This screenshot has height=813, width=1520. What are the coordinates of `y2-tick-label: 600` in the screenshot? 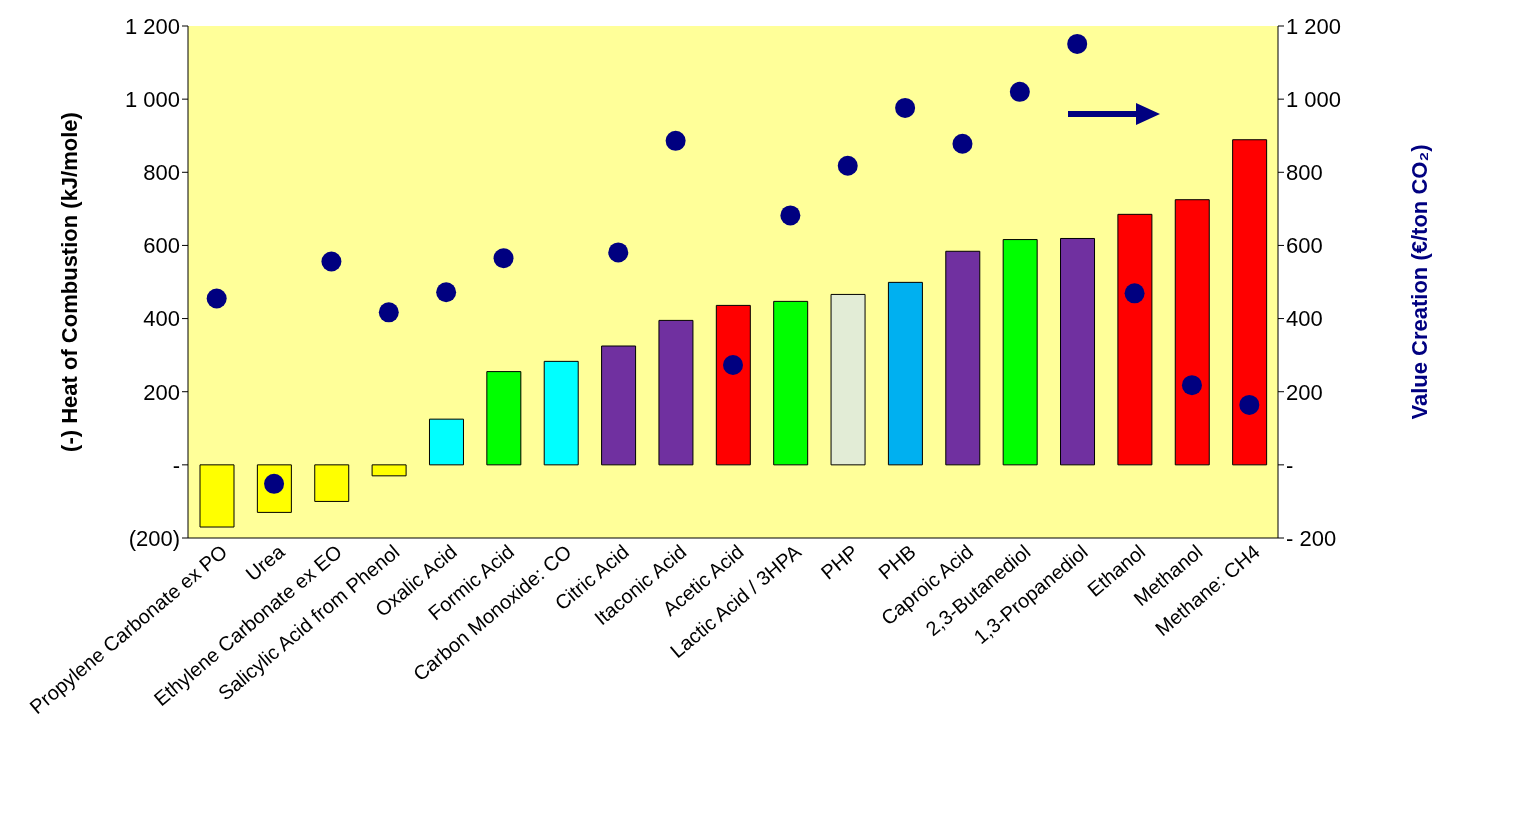 It's located at (1304, 246).